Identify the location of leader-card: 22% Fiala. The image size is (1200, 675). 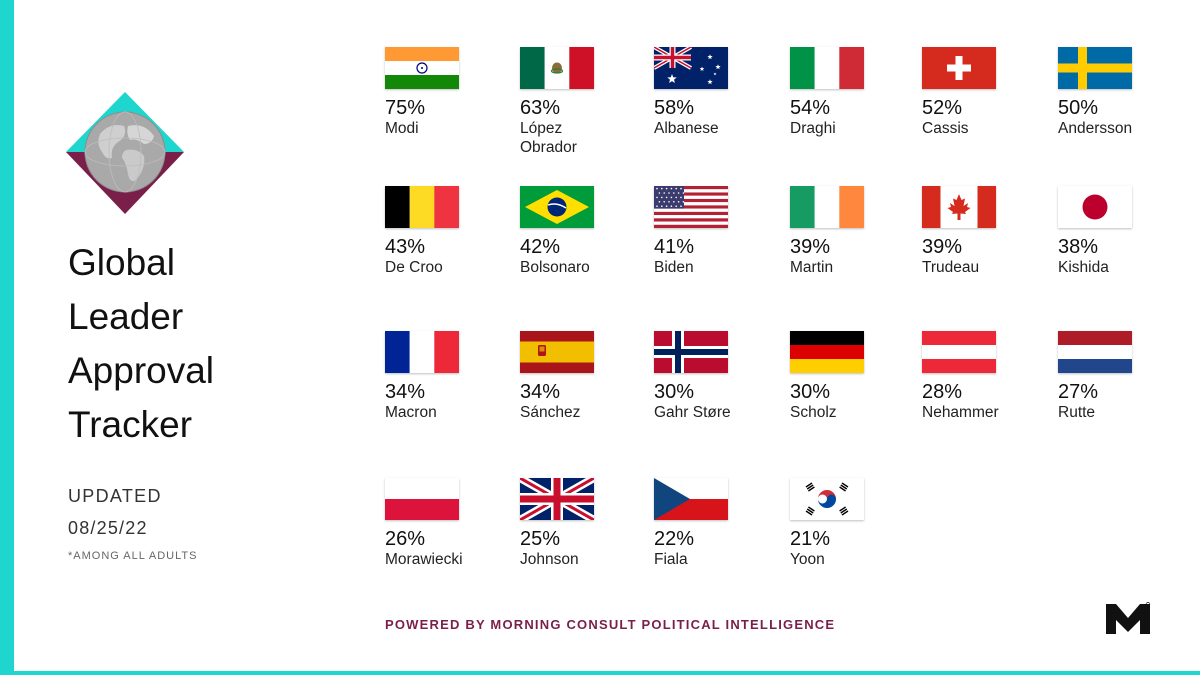
(719, 523).